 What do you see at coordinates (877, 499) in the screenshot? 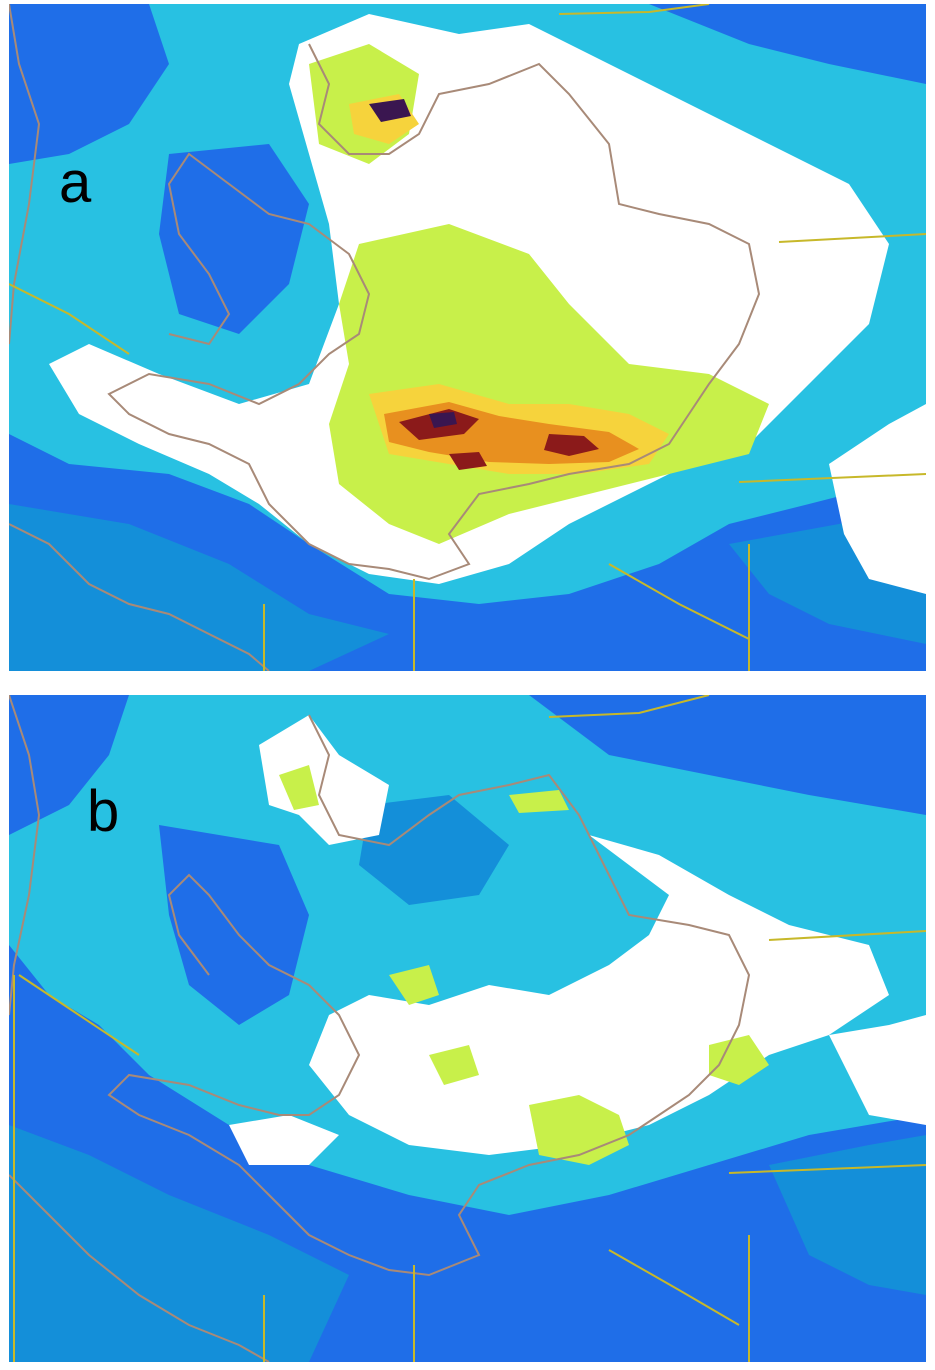
I see `map-a-cloud-region` at bounding box center [877, 499].